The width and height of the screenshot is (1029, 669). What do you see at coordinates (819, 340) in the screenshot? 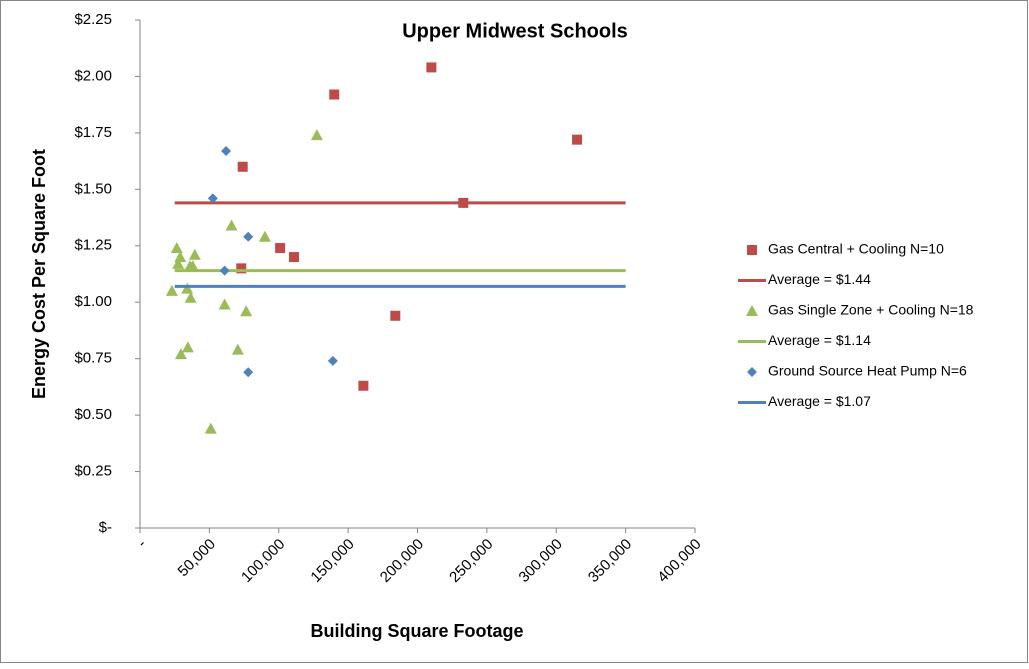
I see `legend-label: Average = $1.14` at bounding box center [819, 340].